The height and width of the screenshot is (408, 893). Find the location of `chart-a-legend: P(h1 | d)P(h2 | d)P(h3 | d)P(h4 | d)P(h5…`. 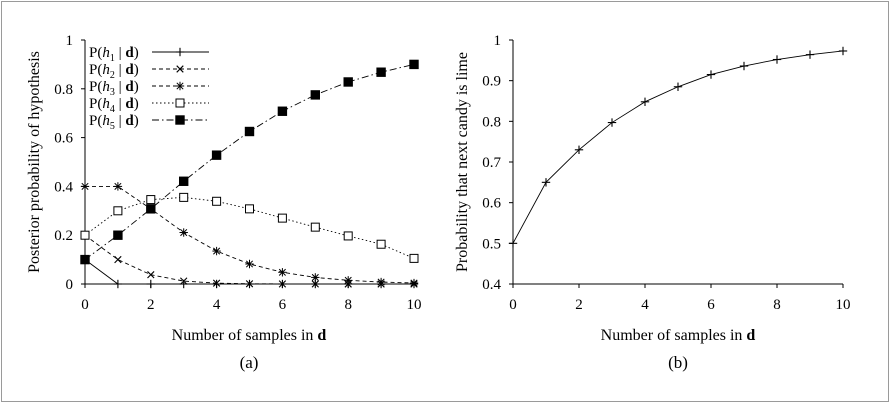

chart-a-legend: P(h1 | d)P(h2 | d)P(h3 | d)P(h4 | d)P(h5… is located at coordinates (149, 88).